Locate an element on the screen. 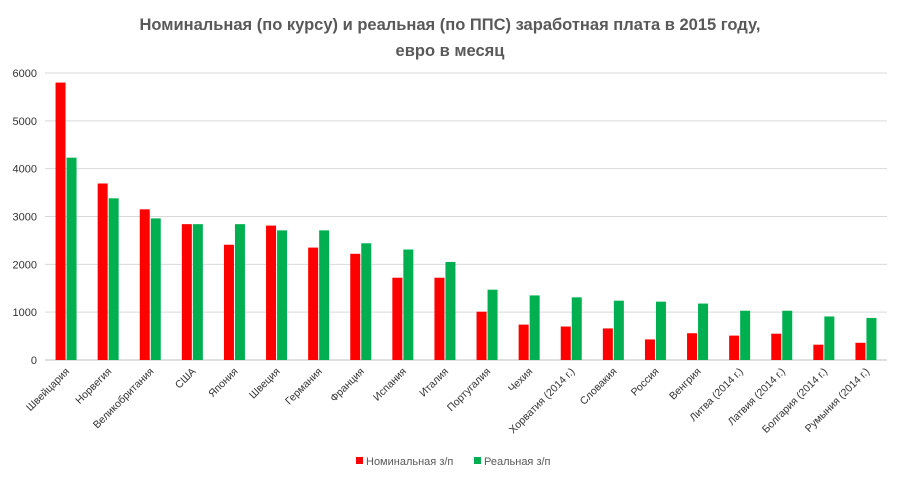 The width and height of the screenshot is (900, 483). x-tick-label: Чехия is located at coordinates (520, 380).